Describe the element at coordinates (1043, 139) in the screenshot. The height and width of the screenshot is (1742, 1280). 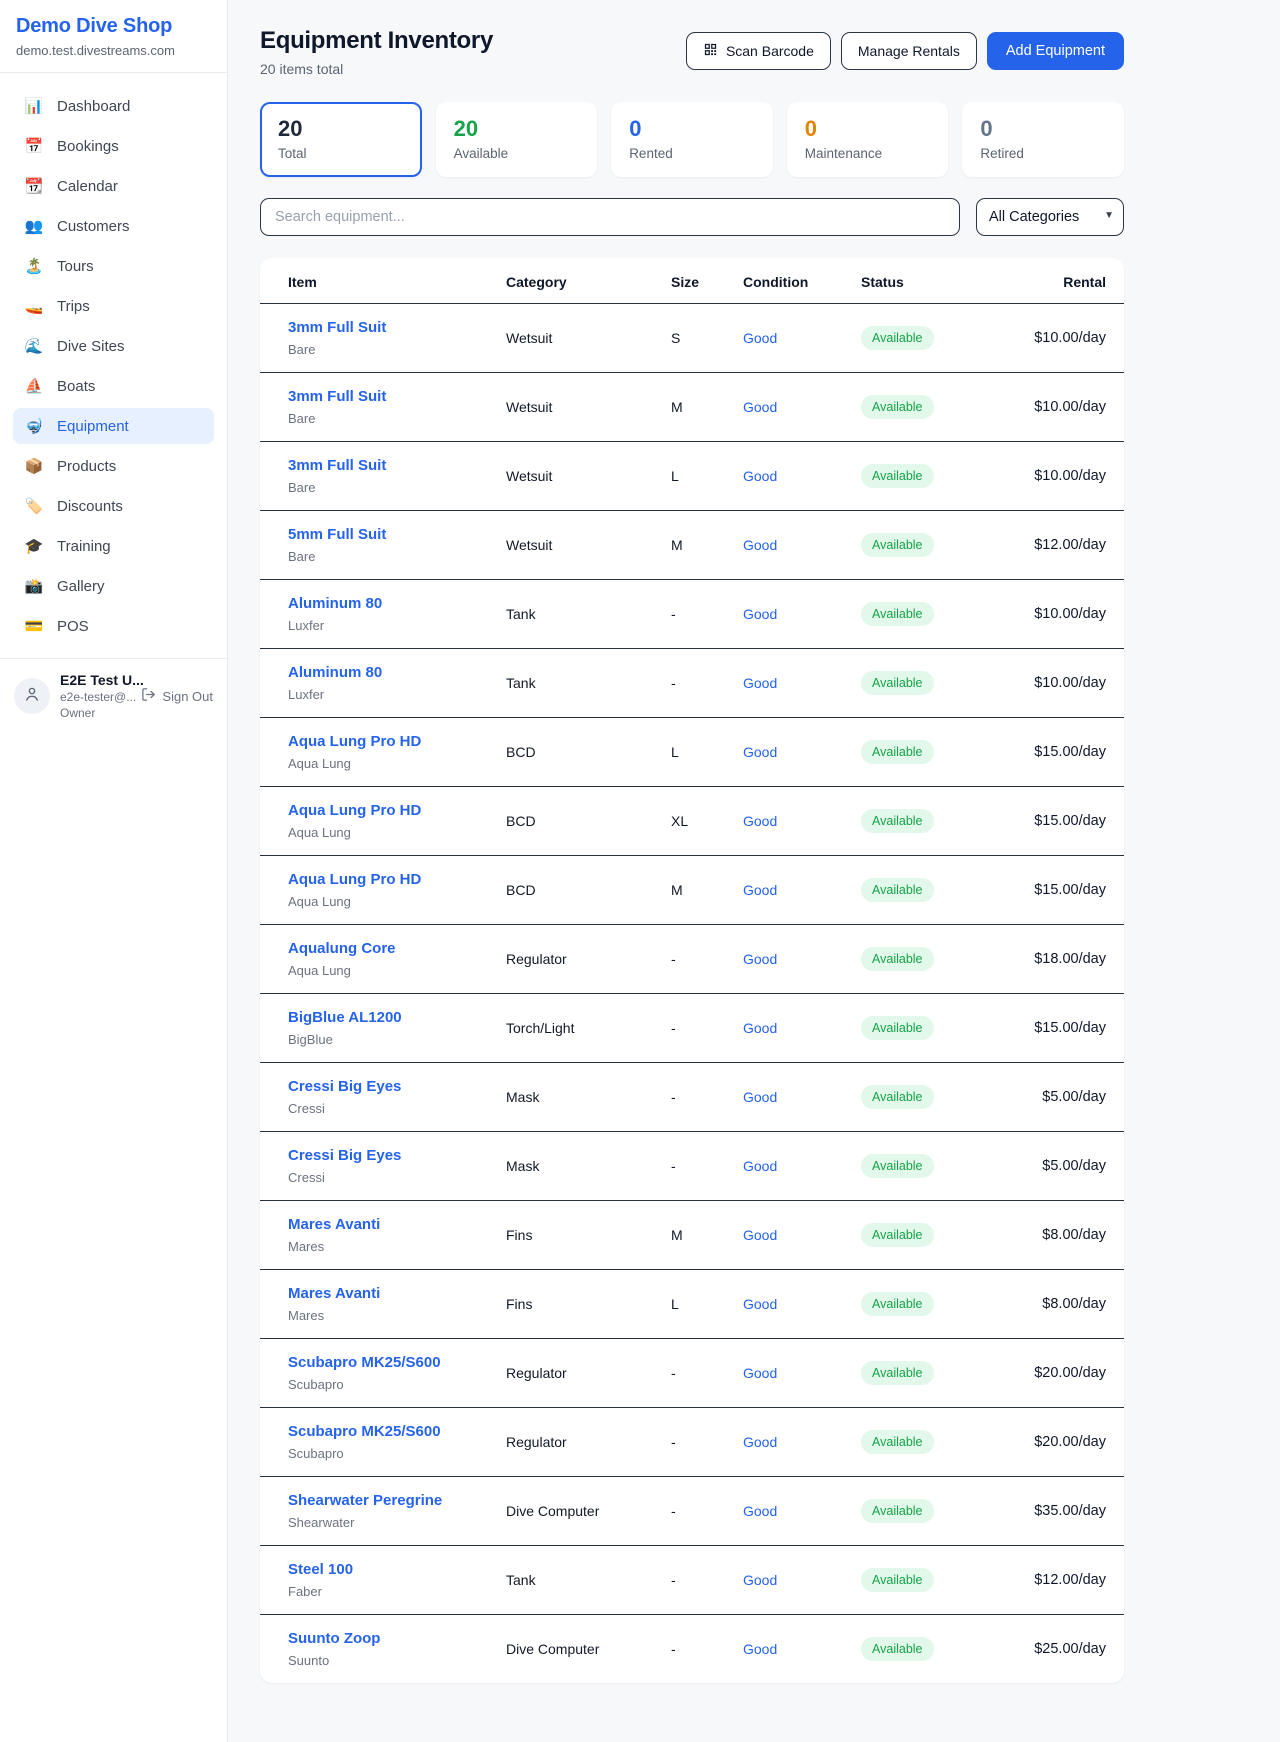
I see `stat-card-retired: 0 Retired` at that location.